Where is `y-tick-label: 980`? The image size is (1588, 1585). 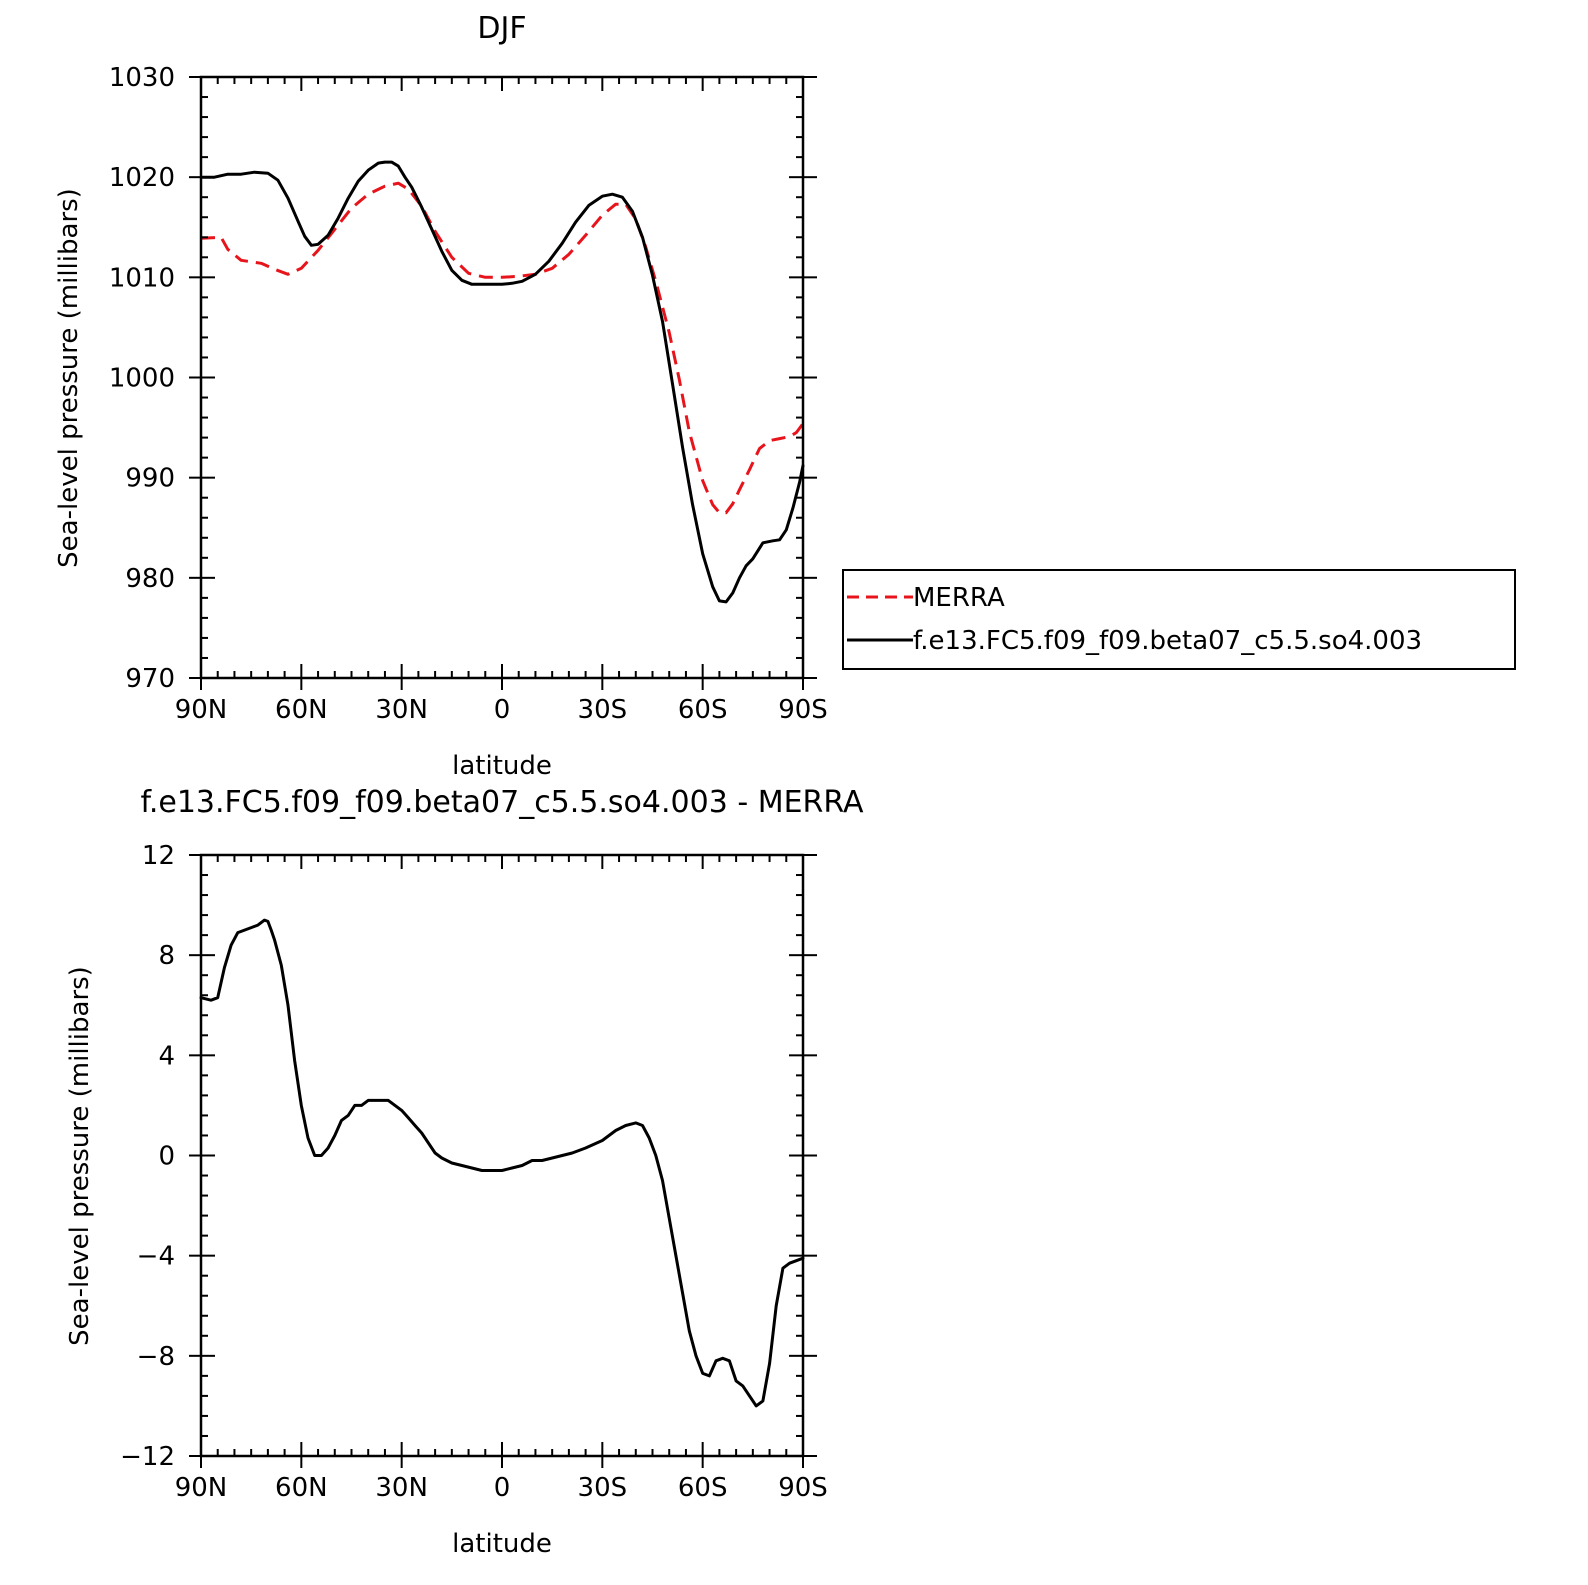 y-tick-label: 980 is located at coordinates (150, 579).